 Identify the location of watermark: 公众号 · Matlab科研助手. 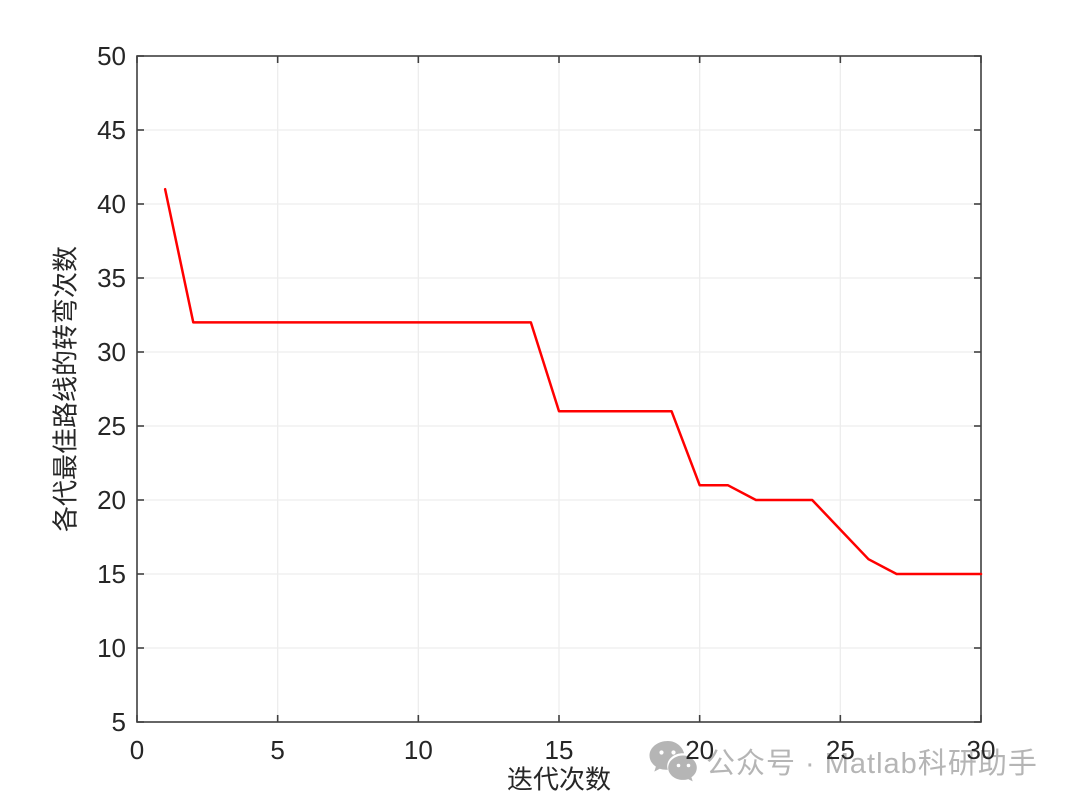
(843, 761).